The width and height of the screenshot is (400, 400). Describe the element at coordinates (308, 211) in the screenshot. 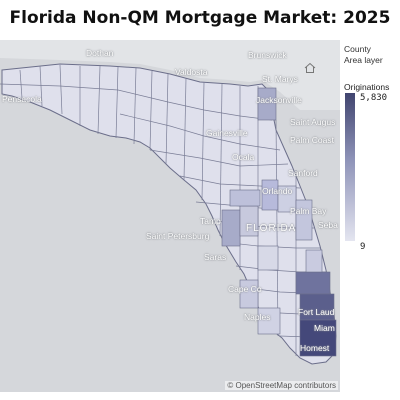

I see `place-palm-bay: Palm Bay` at that location.